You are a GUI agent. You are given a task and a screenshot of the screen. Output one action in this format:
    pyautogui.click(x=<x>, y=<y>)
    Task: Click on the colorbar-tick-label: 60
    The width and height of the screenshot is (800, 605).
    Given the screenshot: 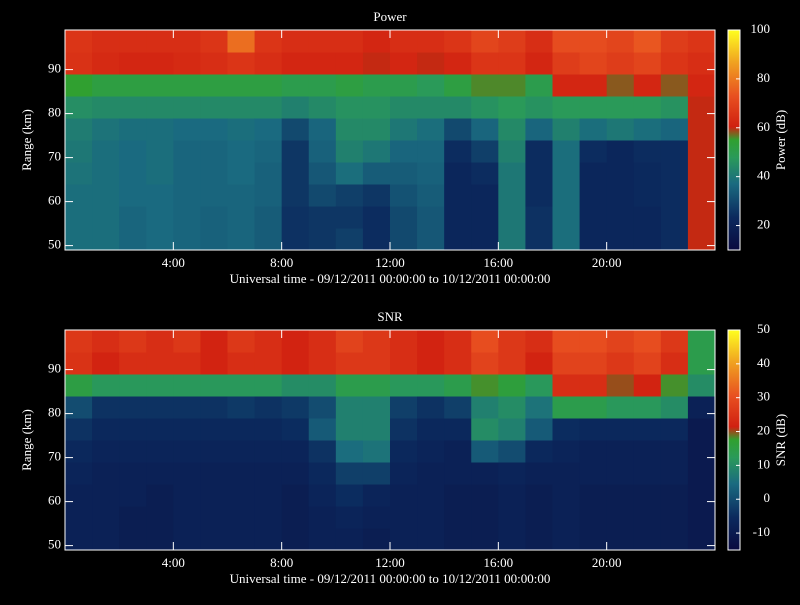 What is the action you would take?
    pyautogui.click(x=763, y=126)
    